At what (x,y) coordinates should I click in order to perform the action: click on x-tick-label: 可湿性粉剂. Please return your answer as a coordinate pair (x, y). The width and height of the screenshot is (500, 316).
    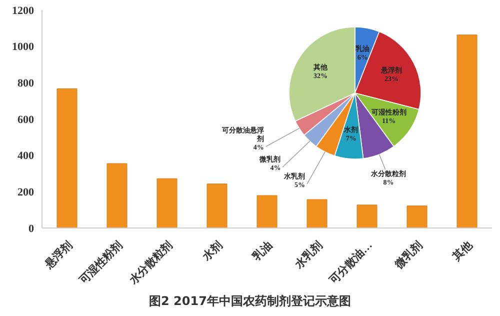
    Looking at the image, I should click on (100, 263).